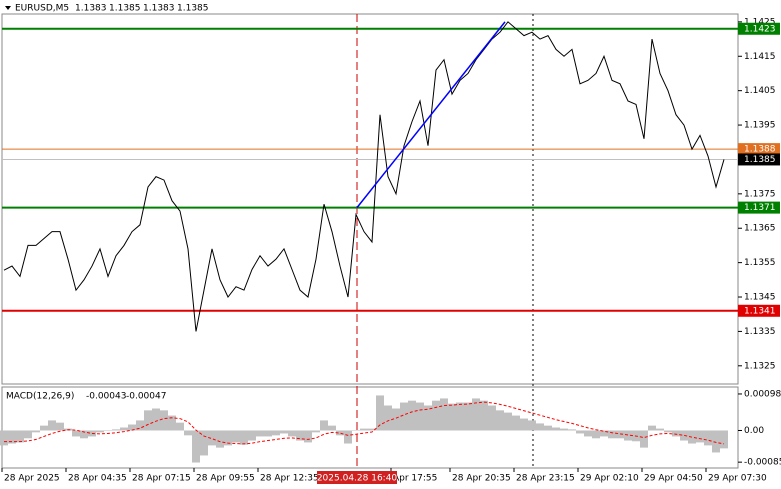 The image size is (781, 489). I want to click on level-label: 1.1341, so click(760, 311).